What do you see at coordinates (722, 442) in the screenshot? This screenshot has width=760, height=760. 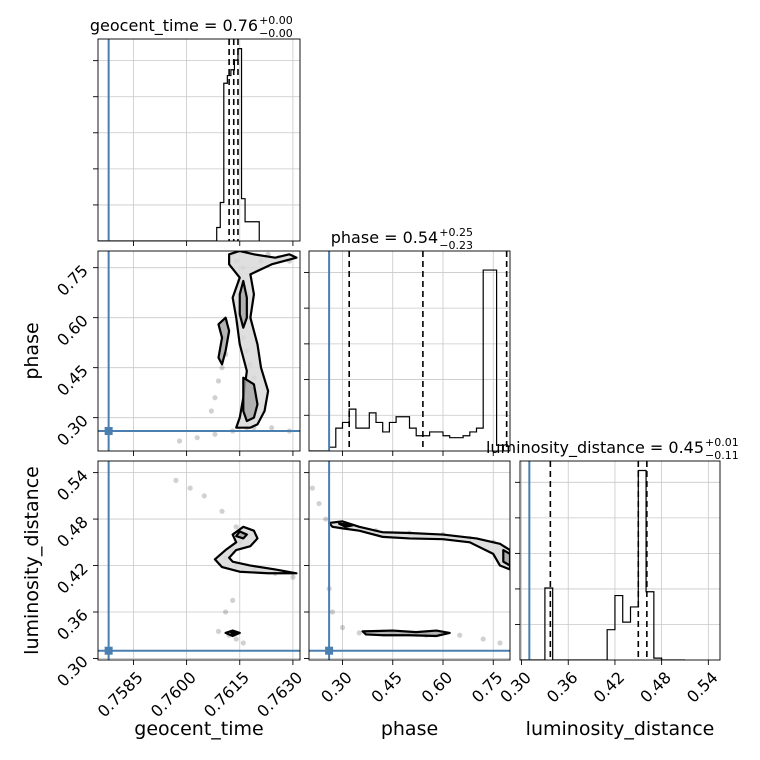 I see `title-plus: +0.01` at bounding box center [722, 442].